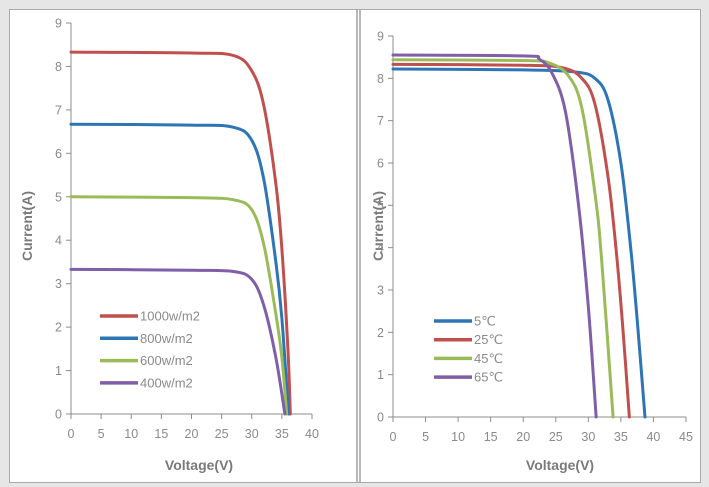  Describe the element at coordinates (166, 338) in the screenshot. I see `legend-label: 800w/m2` at that location.